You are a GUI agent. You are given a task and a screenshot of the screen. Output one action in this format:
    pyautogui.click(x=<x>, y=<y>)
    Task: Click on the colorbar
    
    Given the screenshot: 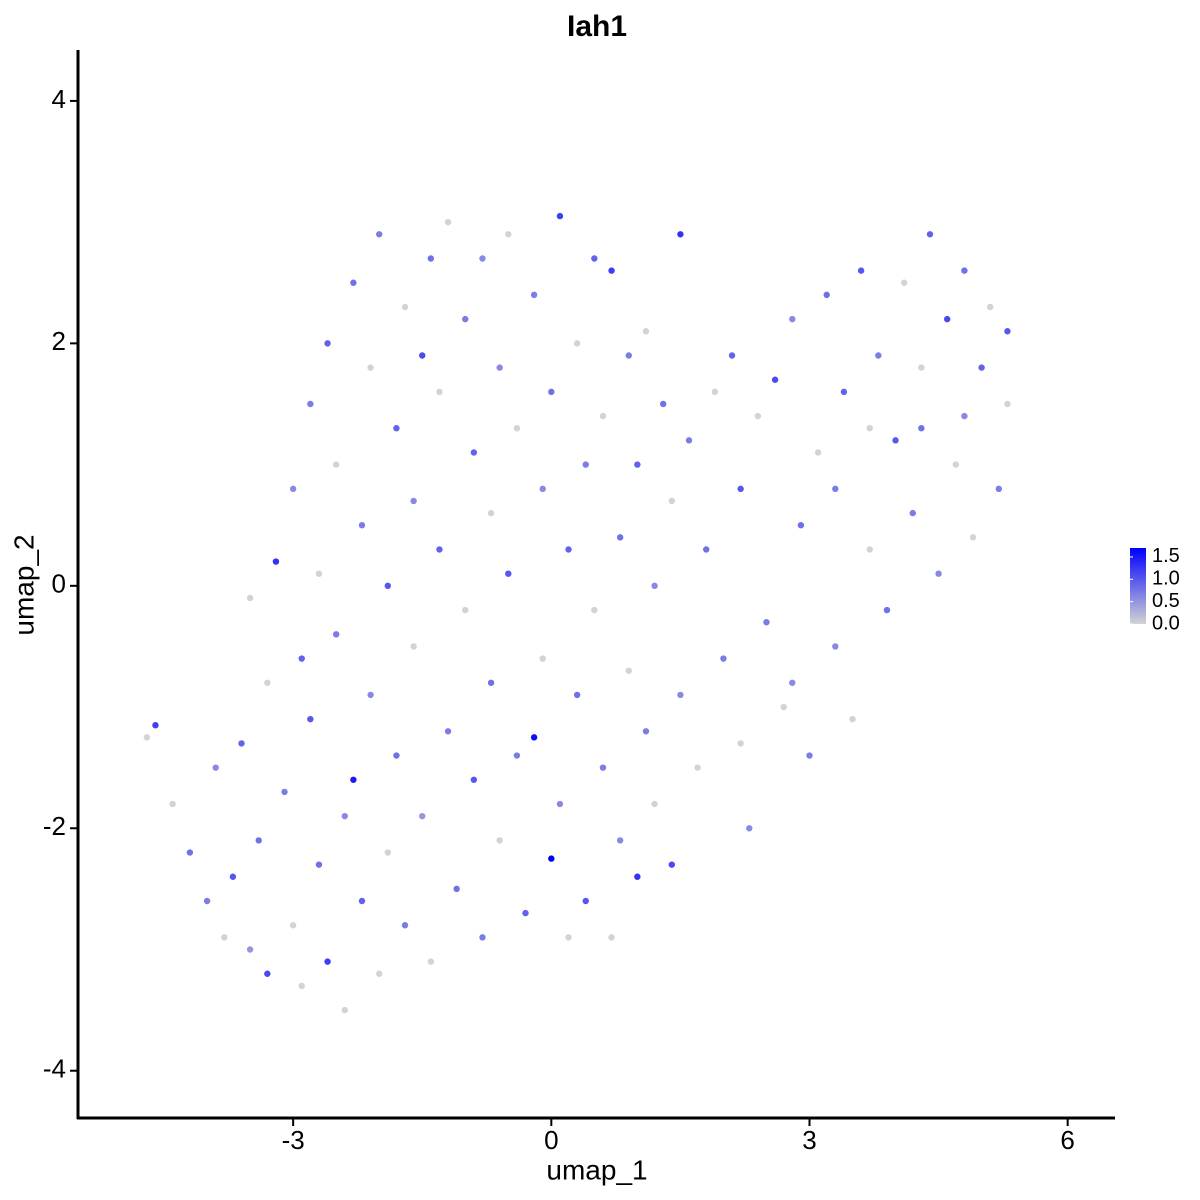 What is the action you would take?
    pyautogui.click(x=1138, y=586)
    